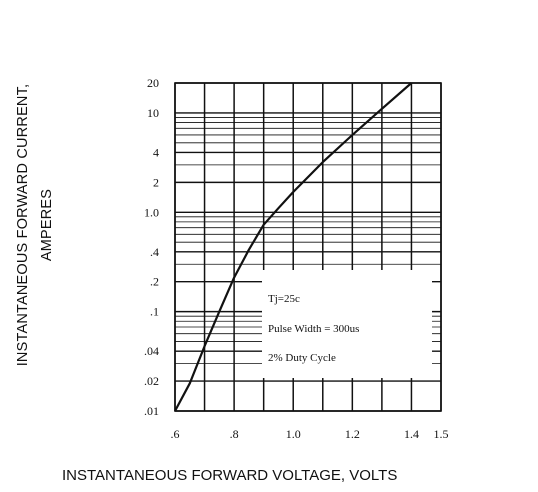  I want to click on y-tick-label: .2, so click(154, 282).